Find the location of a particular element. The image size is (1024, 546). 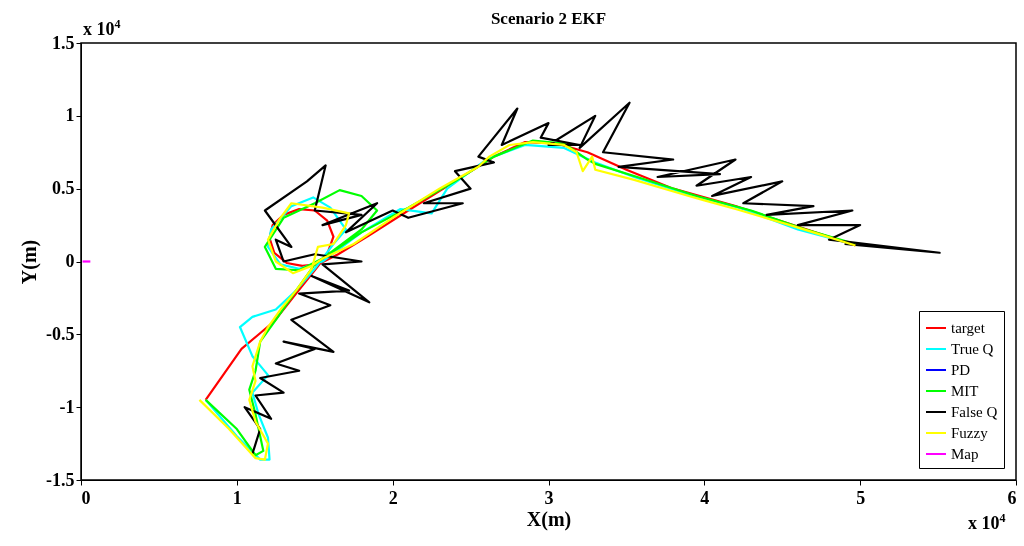

y-tick-label: -1 is located at coordinates (67, 406).